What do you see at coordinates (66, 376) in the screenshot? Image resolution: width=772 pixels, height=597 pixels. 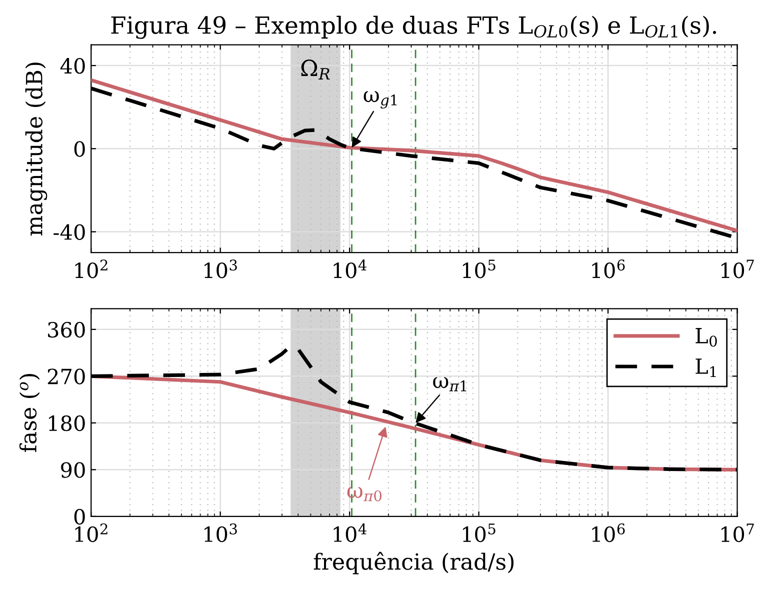 I see `y-tick-label: 270` at bounding box center [66, 376].